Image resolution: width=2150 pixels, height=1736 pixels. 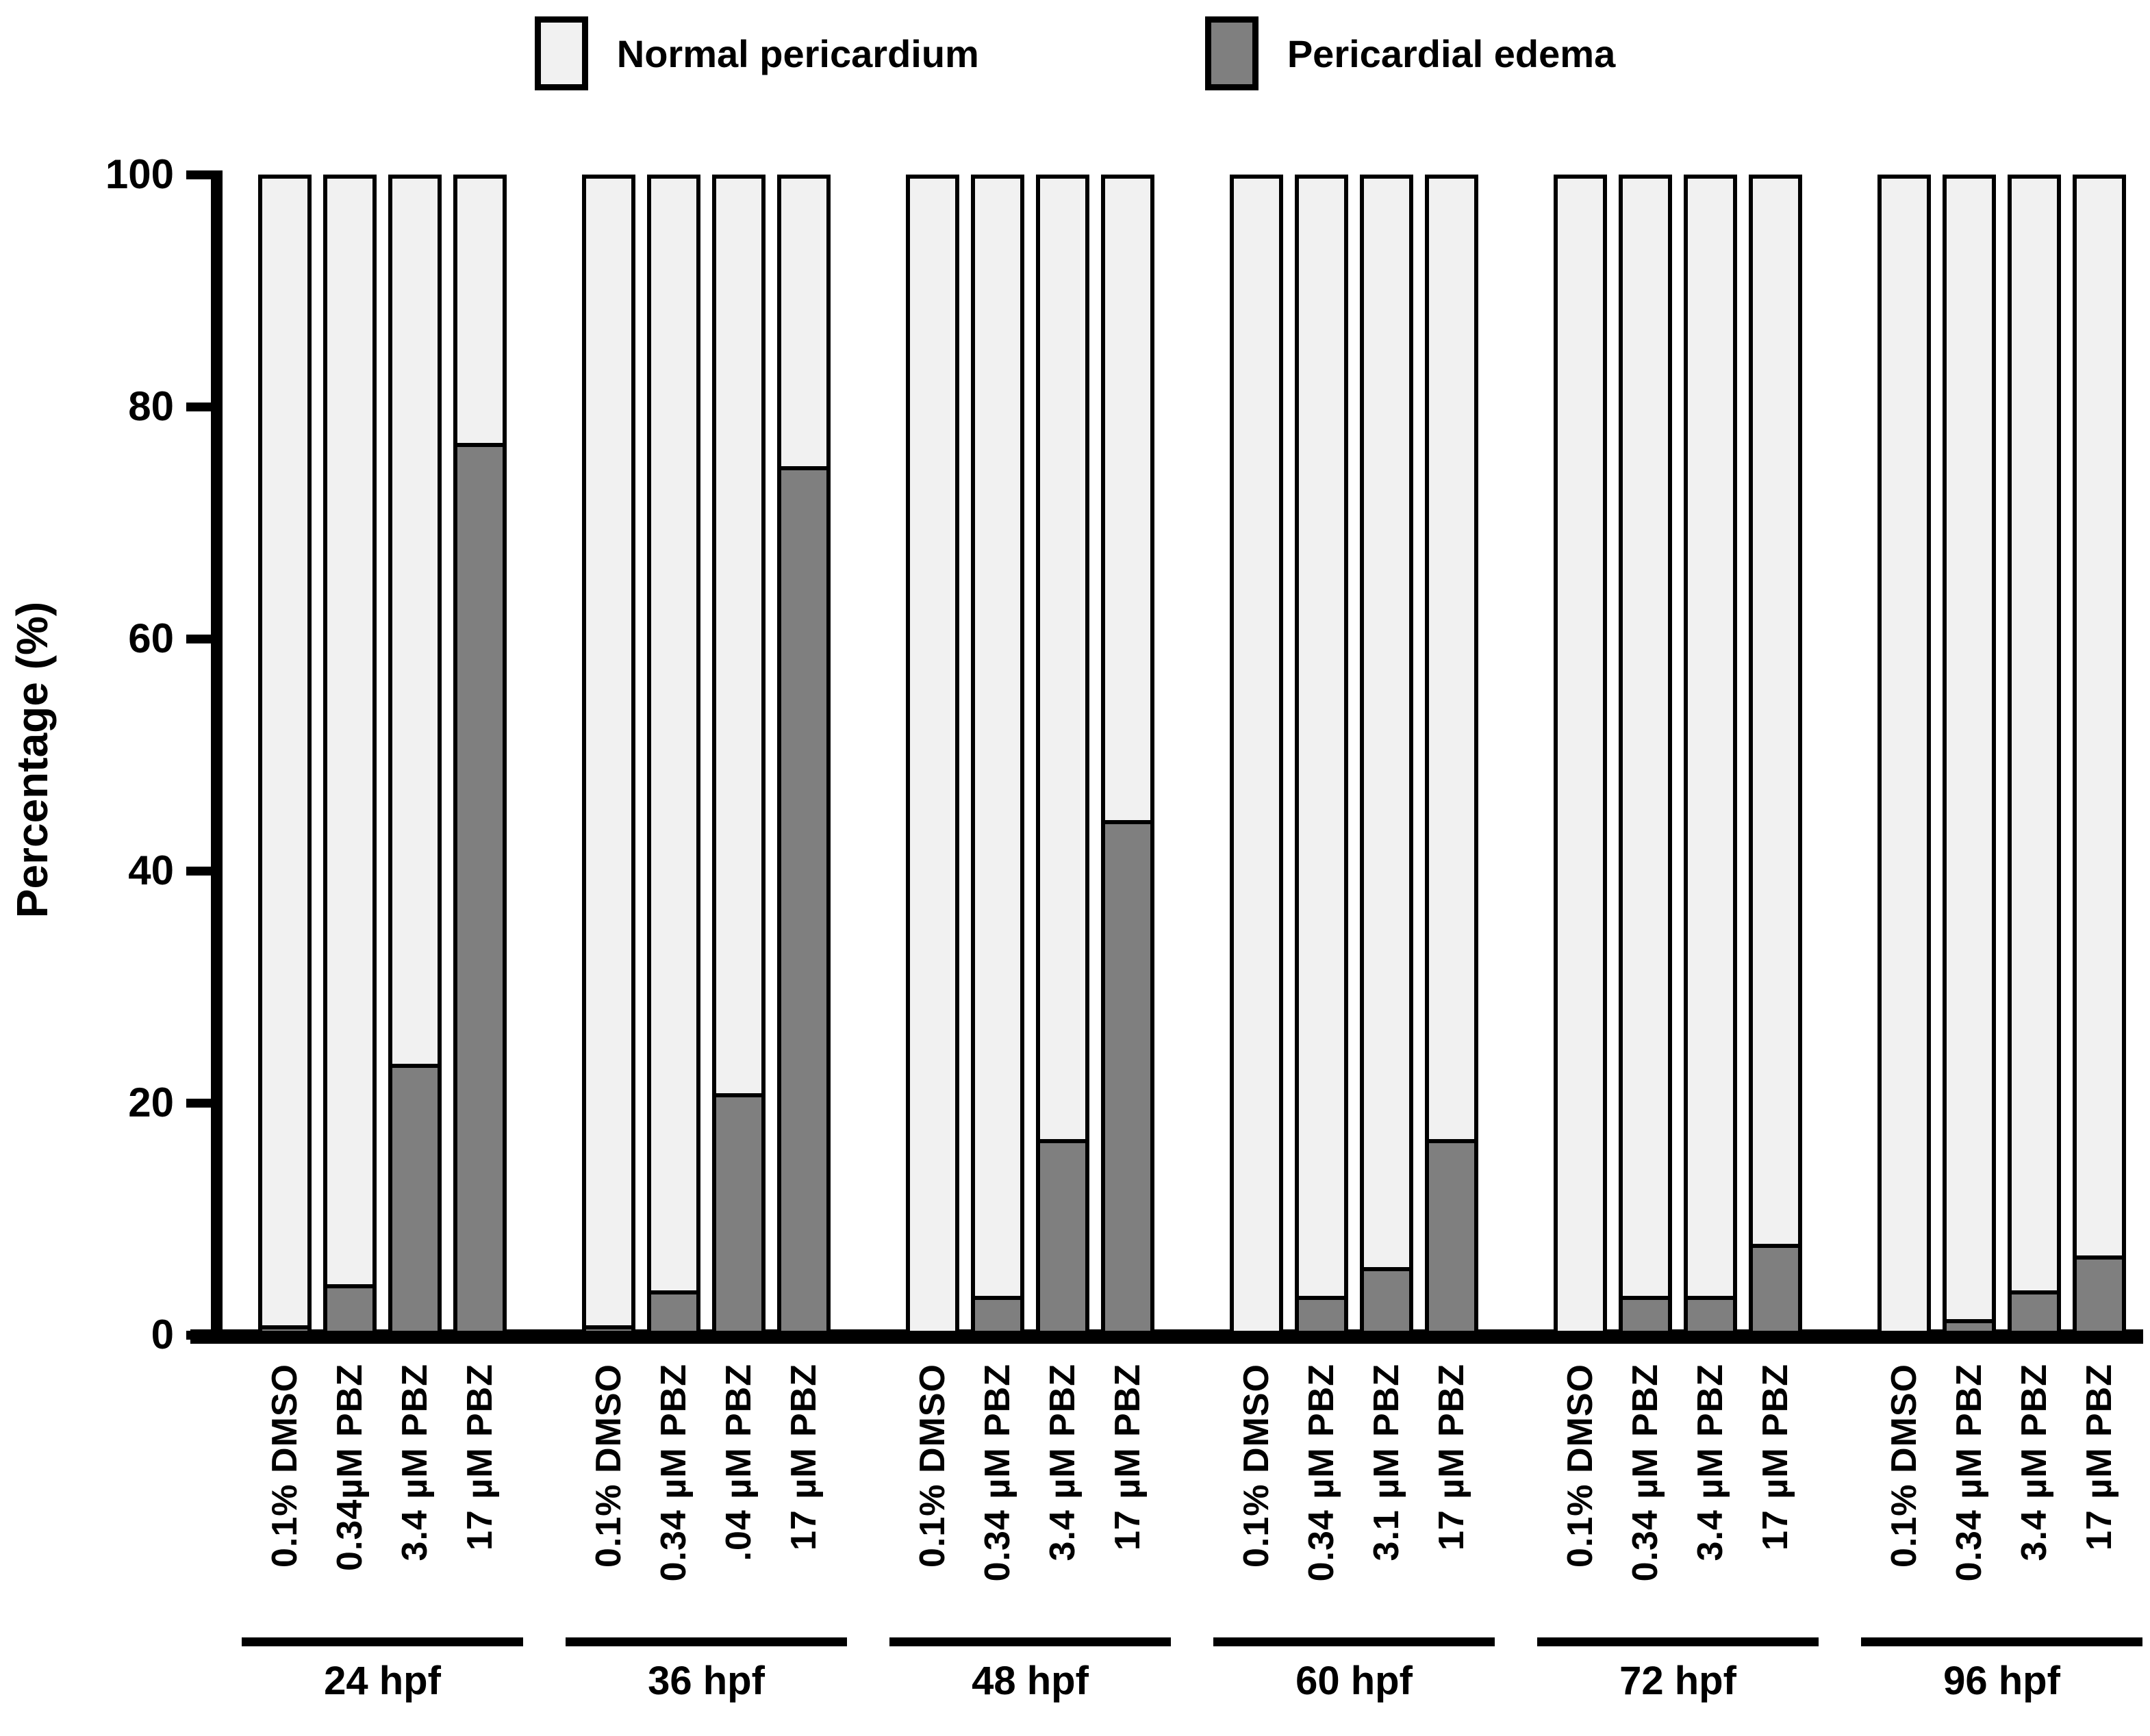 I want to click on y-tick-label-20: 20, so click(x=151, y=1102).